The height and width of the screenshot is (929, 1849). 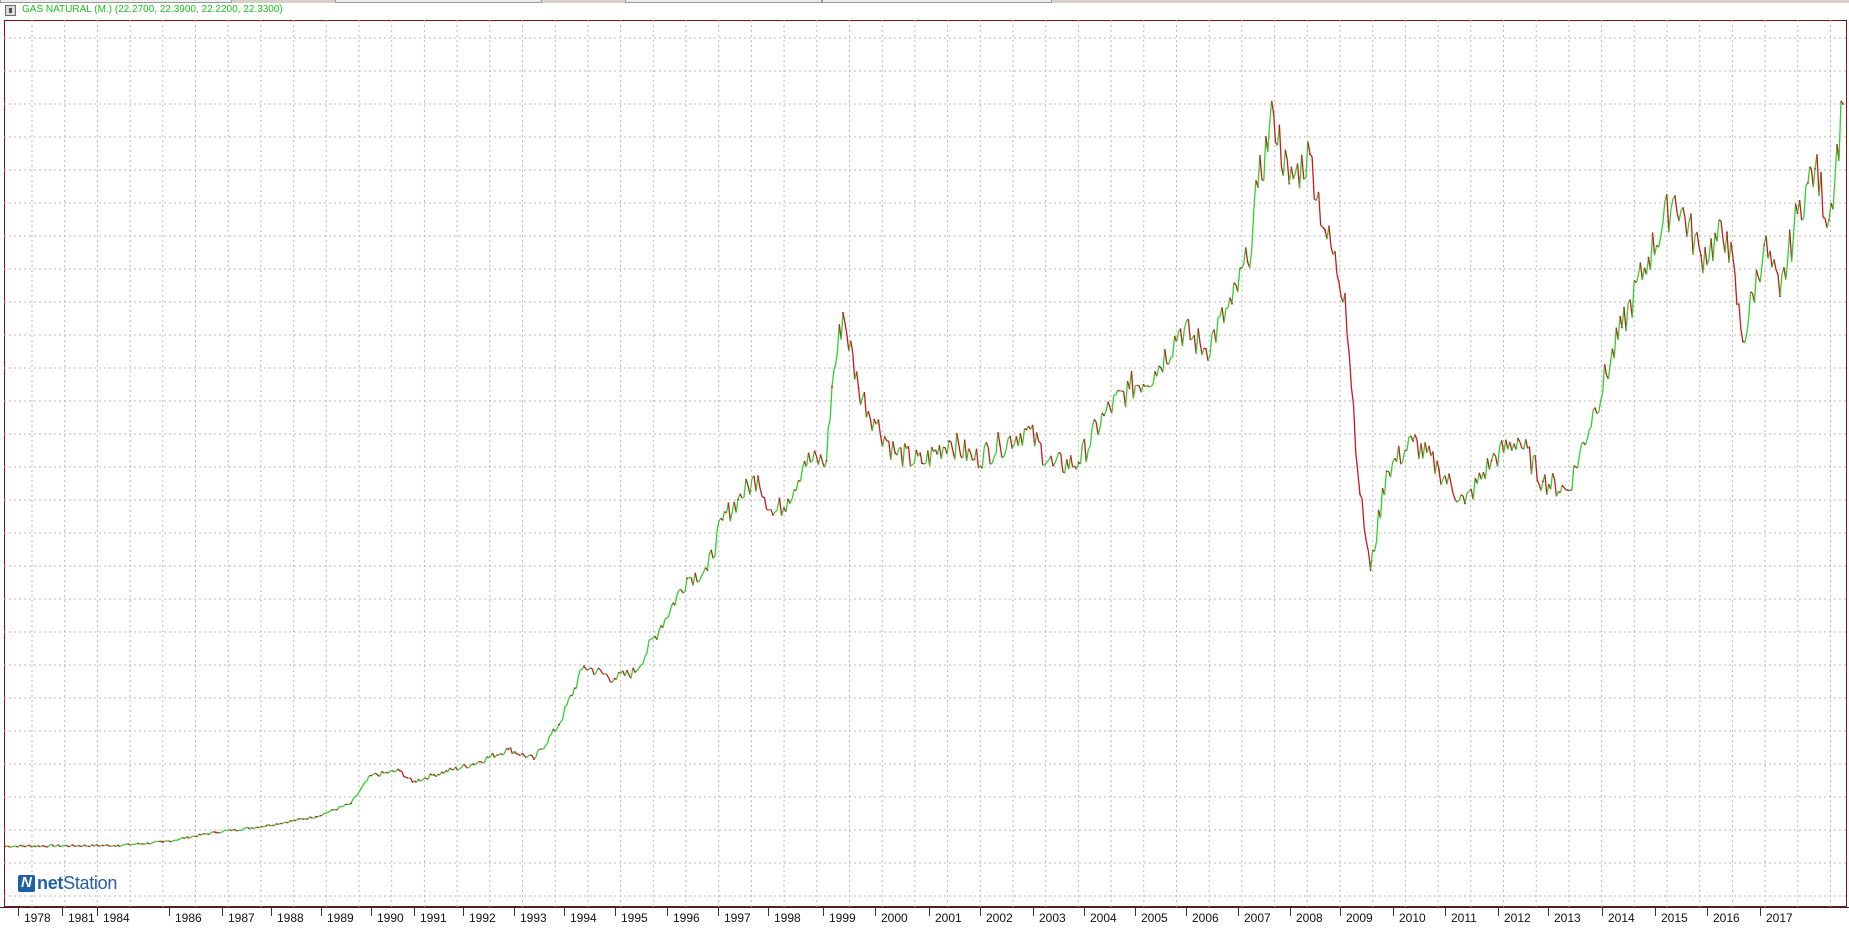 What do you see at coordinates (1517, 918) in the screenshot?
I see `x-tick-label: 2012` at bounding box center [1517, 918].